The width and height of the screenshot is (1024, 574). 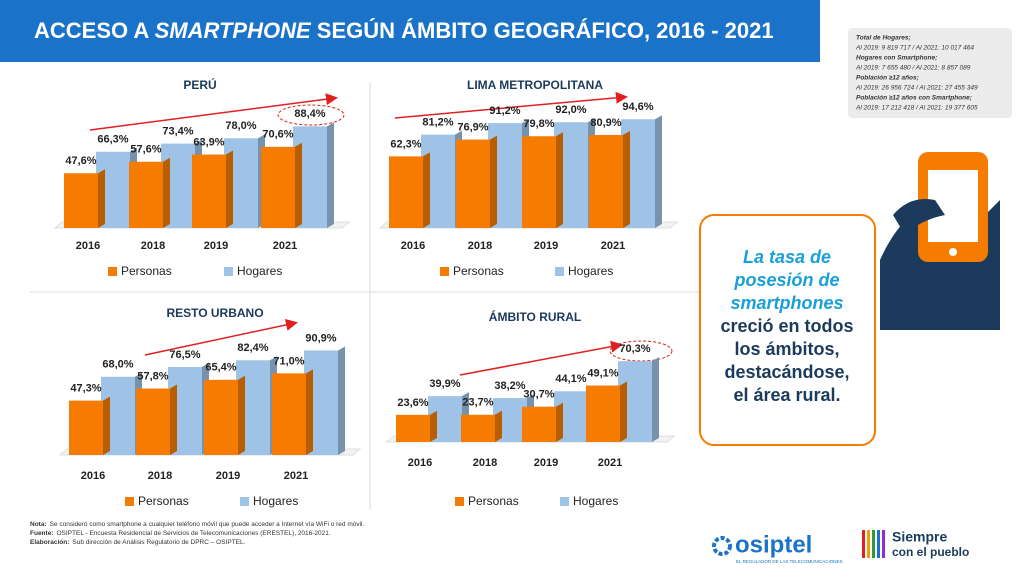 I want to click on data-label: 57,8%, so click(x=152, y=376).